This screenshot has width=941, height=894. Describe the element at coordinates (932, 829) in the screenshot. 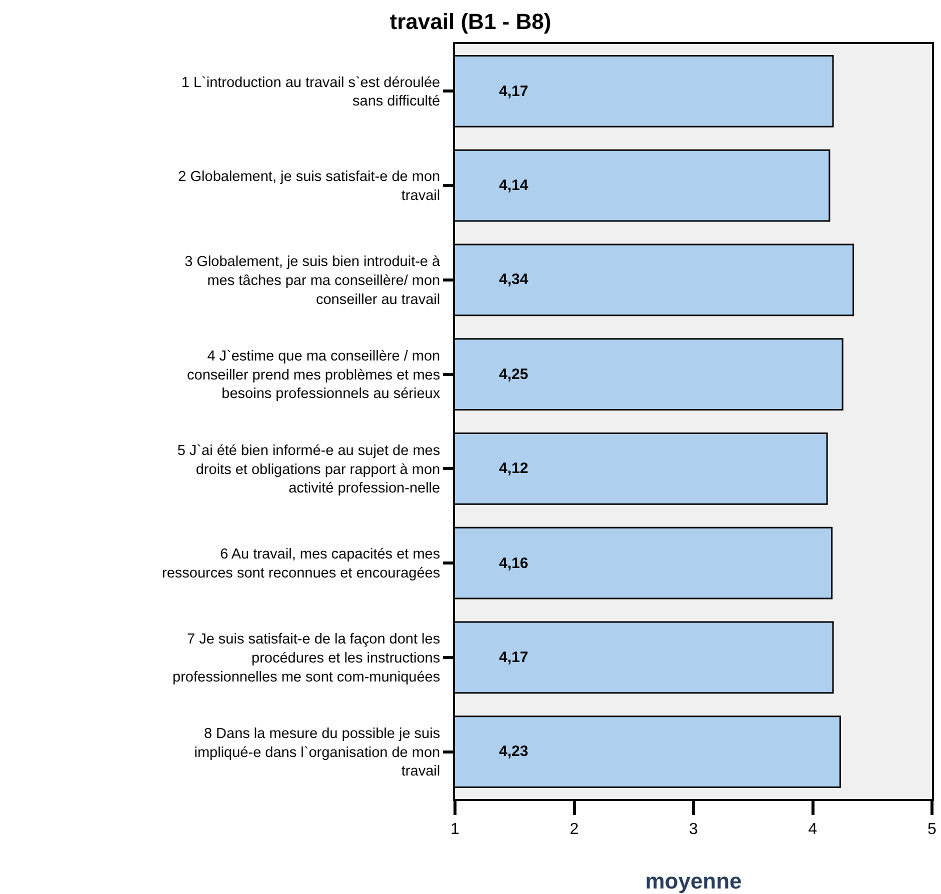

I see `x-tick-label: 5` at that location.